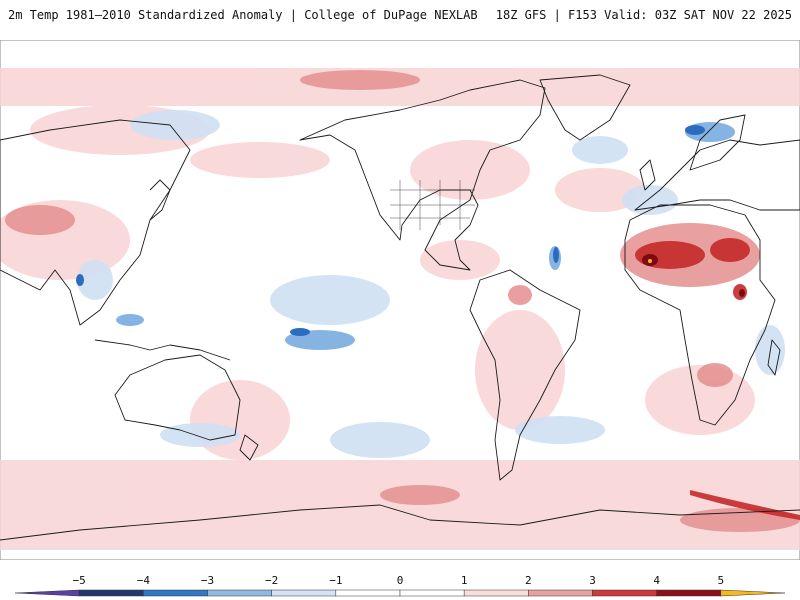  What do you see at coordinates (560, 430) in the screenshot?
I see `cool-light-satlantic` at bounding box center [560, 430].